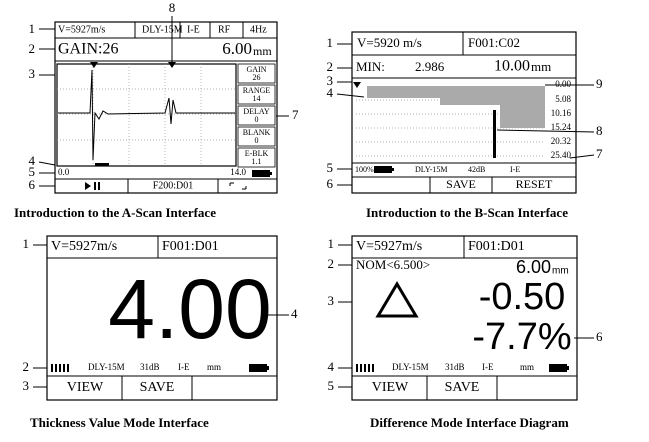 Image resolution: width=649 pixels, height=442 pixels. I want to click on side-button-label: E-BLK, so click(257, 153).